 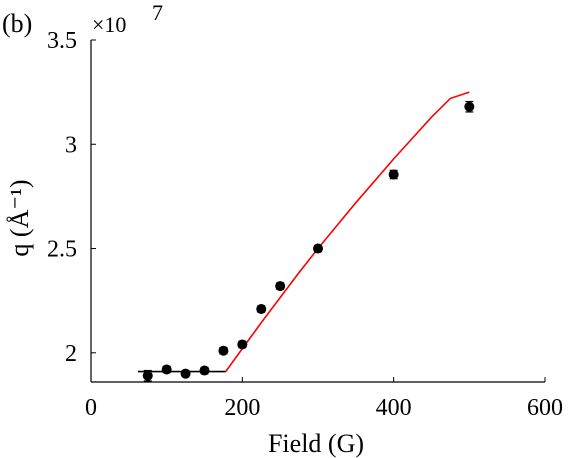 I want to click on x-tick-label: 200, so click(x=242, y=408).